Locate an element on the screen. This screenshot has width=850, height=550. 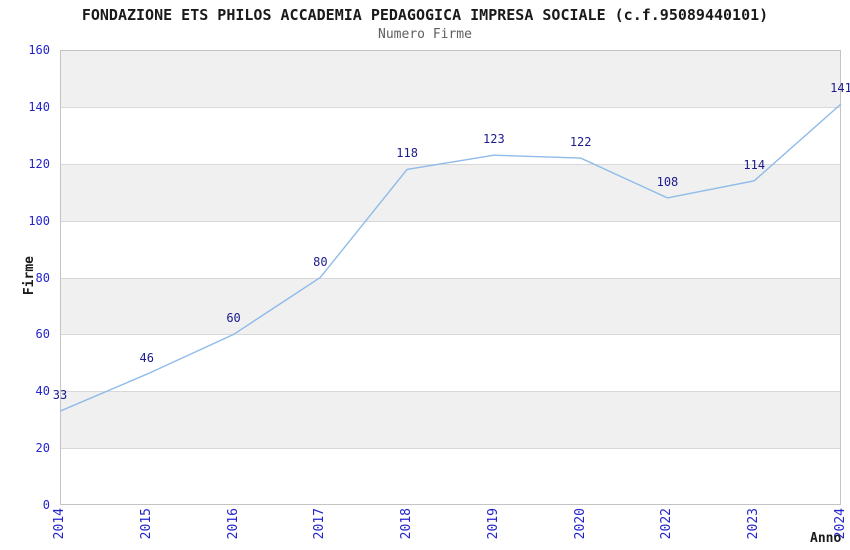
x-tick-label: 2016 is located at coordinates (233, 524).